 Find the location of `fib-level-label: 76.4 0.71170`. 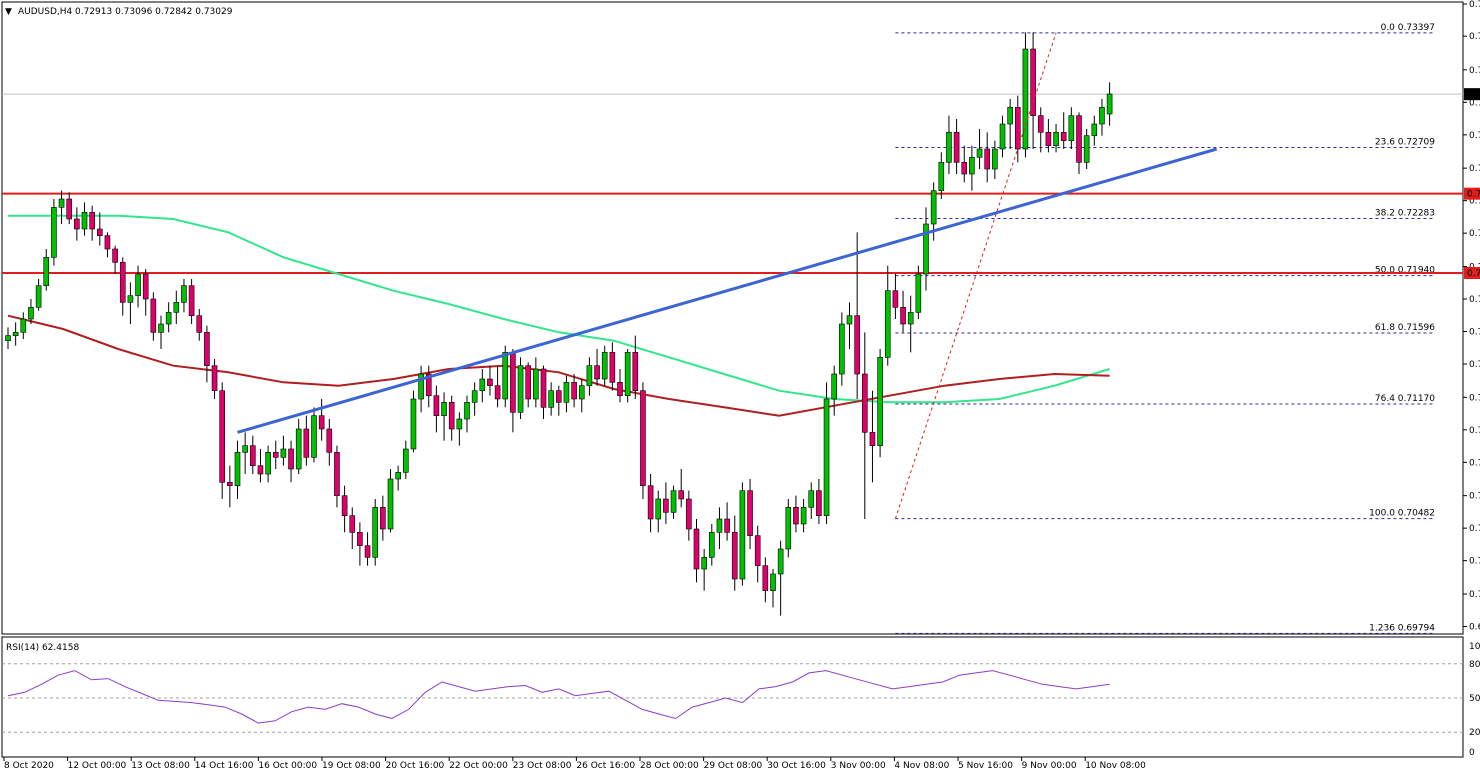

fib-level-label: 76.4 0.71170 is located at coordinates (1405, 399).